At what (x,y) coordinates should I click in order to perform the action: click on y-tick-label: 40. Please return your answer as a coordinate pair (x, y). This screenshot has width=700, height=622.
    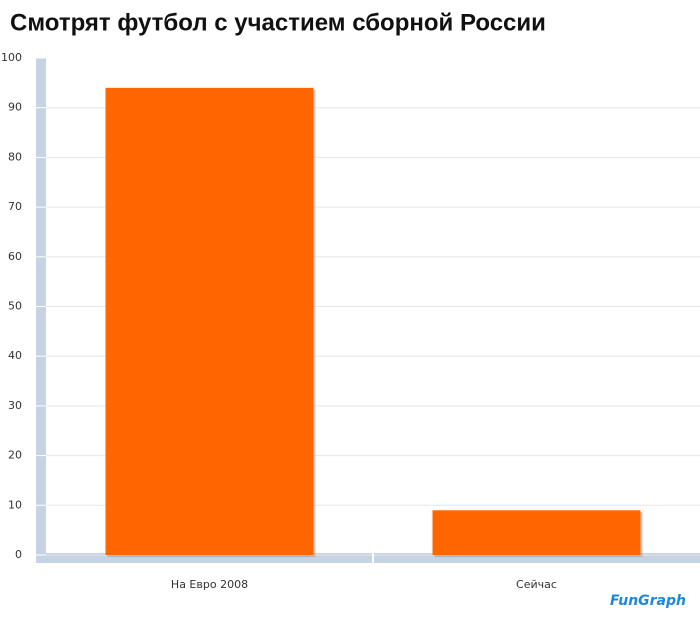
    Looking at the image, I should click on (15, 355).